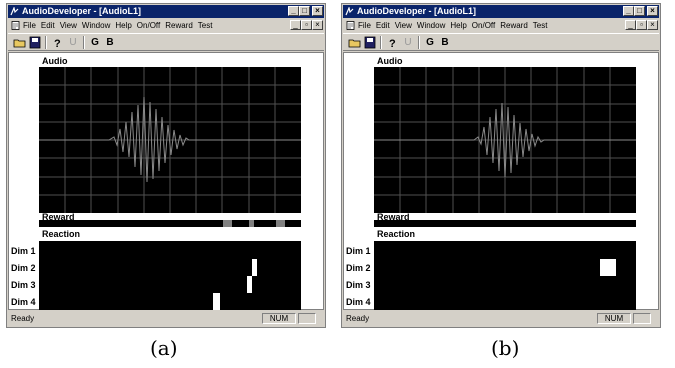 This screenshot has width=675, height=368. What do you see at coordinates (505, 348) in the screenshot?
I see `caption-b: (b)` at bounding box center [505, 348].